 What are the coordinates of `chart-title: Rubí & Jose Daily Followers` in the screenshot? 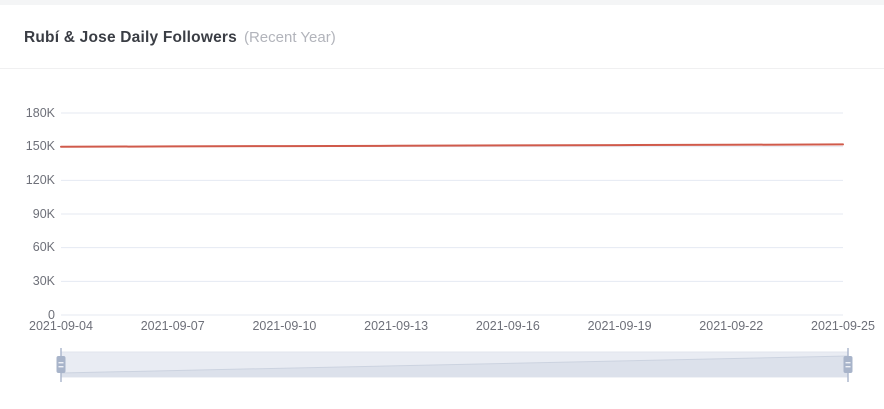 It's located at (130, 37).